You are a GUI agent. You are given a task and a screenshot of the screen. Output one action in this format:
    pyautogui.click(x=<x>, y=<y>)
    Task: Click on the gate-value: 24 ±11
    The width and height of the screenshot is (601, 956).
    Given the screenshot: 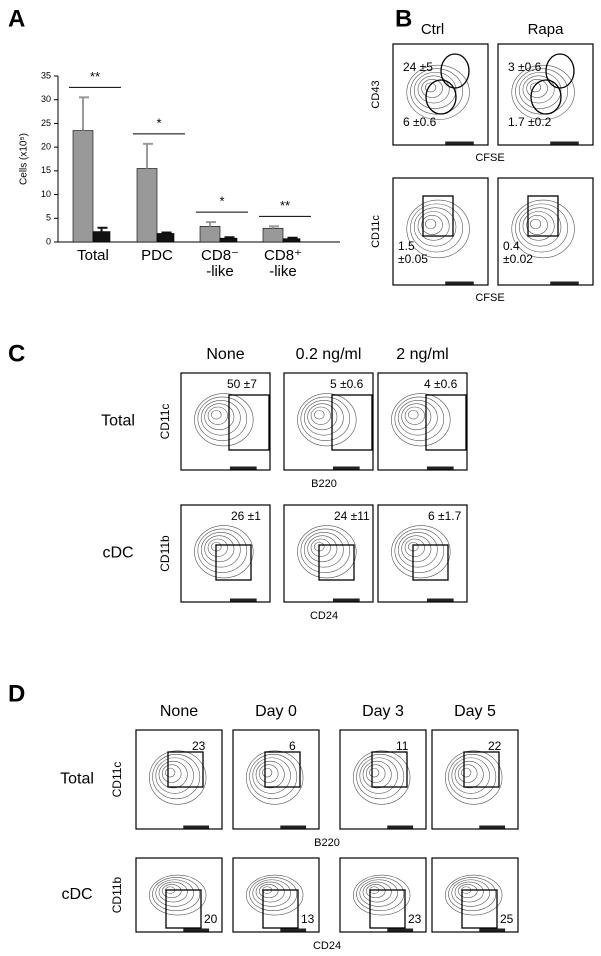 What is the action you would take?
    pyautogui.click(x=352, y=516)
    